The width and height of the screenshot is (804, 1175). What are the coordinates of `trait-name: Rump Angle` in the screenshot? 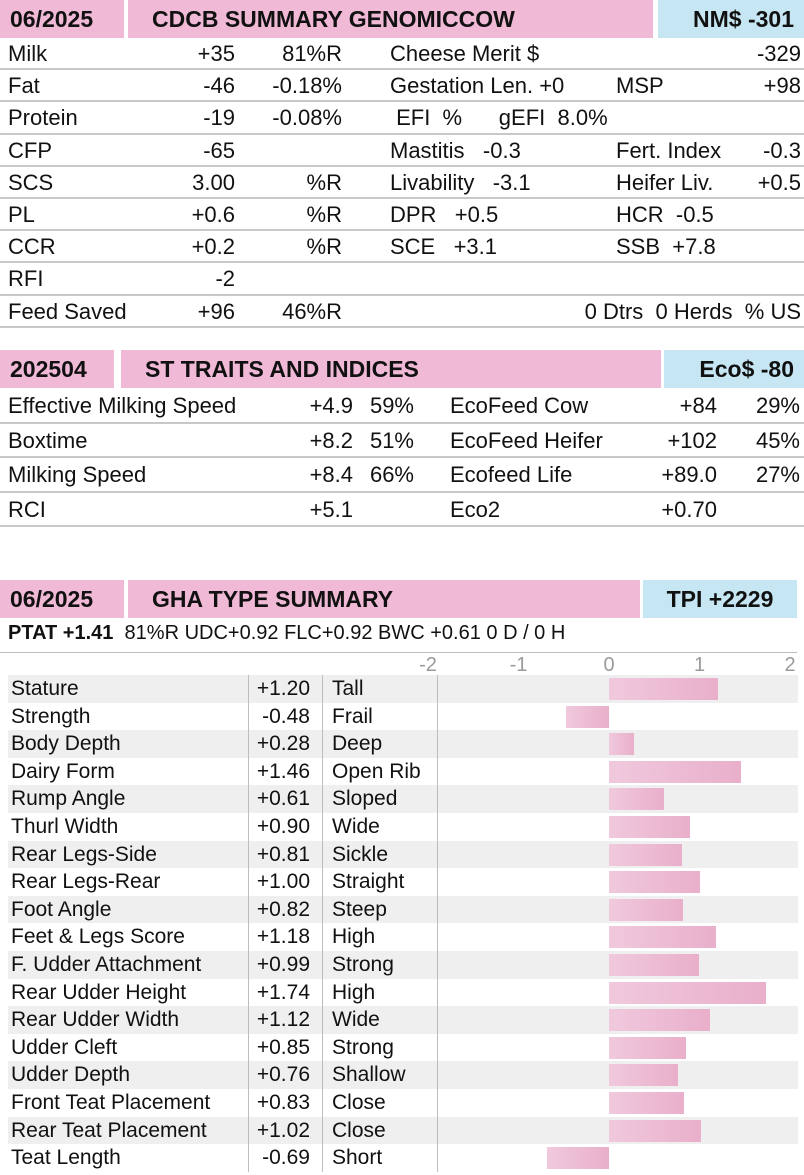 It's located at (68, 799).